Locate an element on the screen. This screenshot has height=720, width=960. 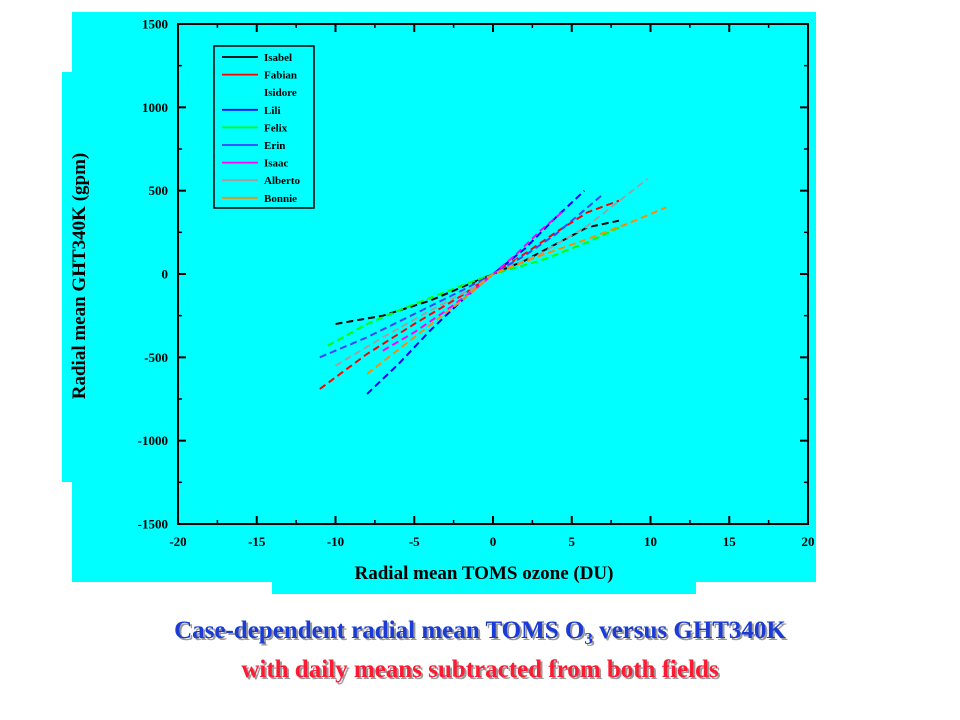
x-tick-label: -10 is located at coordinates (335, 541).